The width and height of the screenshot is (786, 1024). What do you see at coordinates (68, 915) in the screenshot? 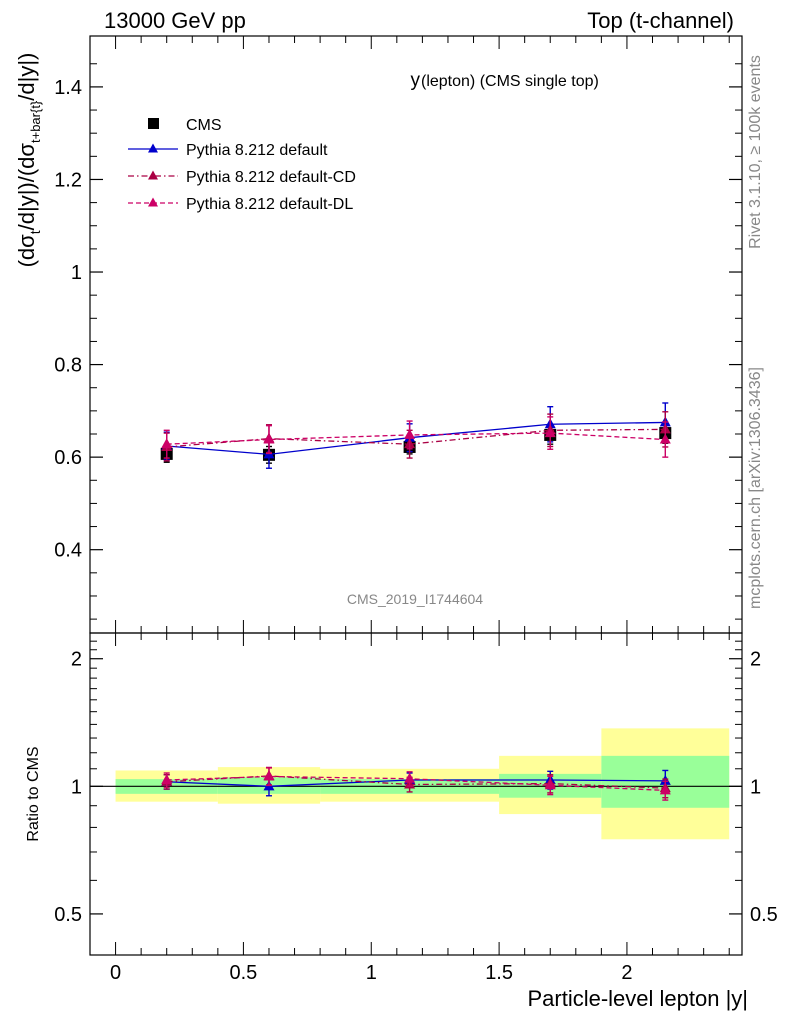
I see `ratio-ytick-label-left: 0.5` at bounding box center [68, 915].